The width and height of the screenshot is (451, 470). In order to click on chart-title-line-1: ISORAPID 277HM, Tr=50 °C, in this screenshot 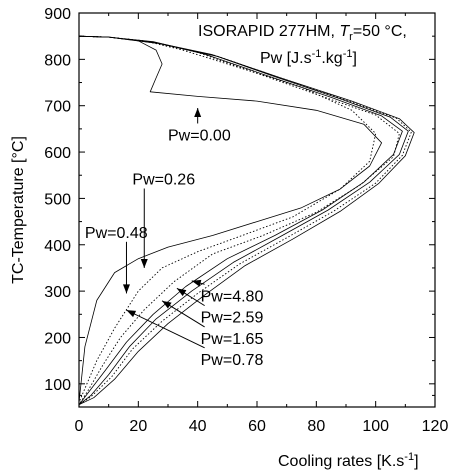, I will do `click(302, 33)`.